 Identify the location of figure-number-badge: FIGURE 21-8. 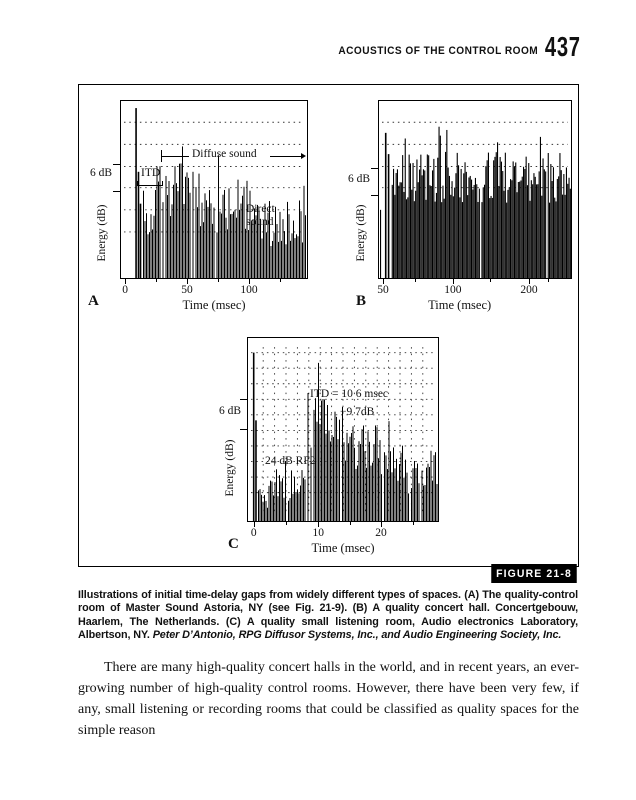
(534, 573).